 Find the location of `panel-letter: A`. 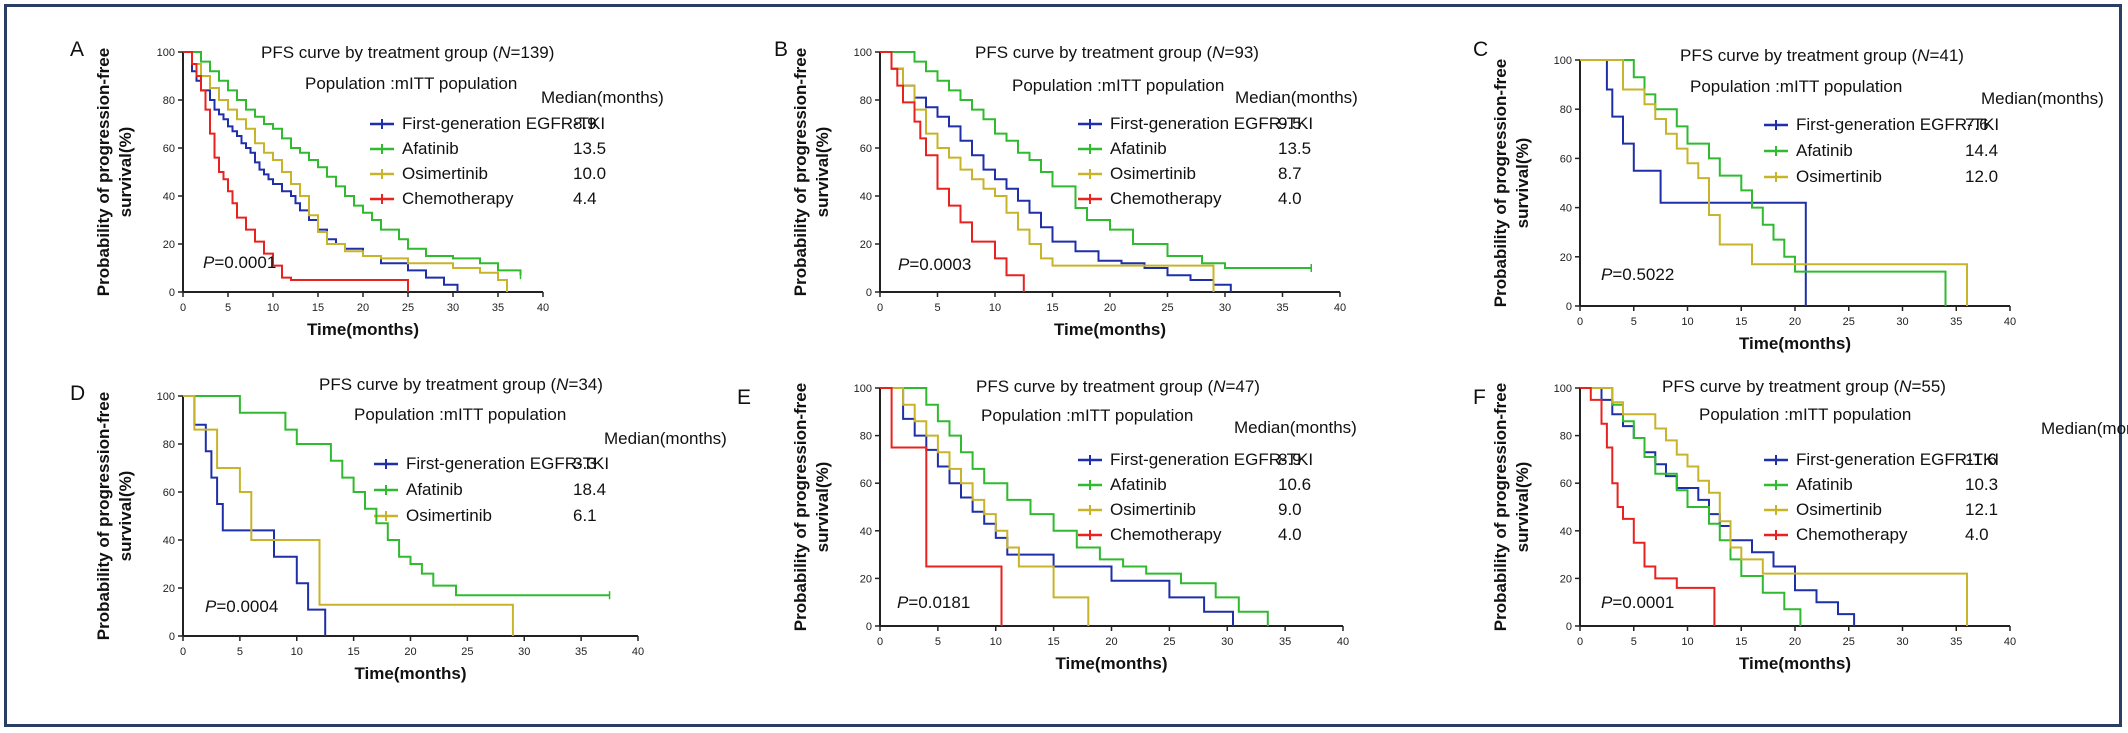

panel-letter: A is located at coordinates (77, 49).